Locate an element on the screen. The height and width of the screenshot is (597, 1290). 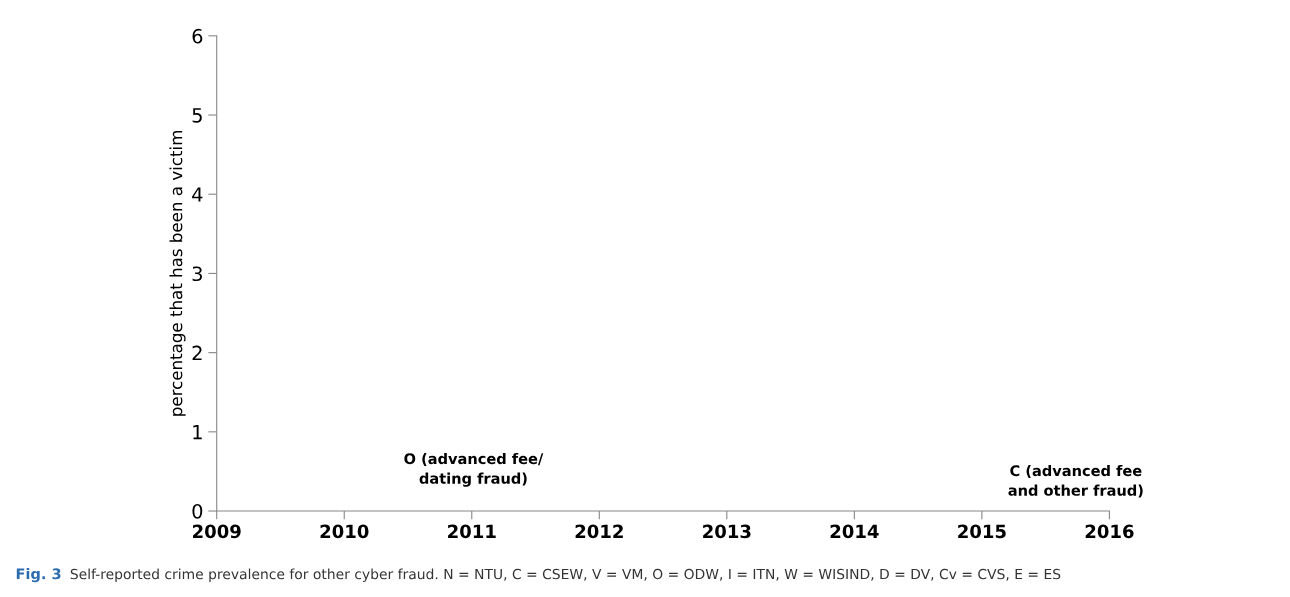
y-tick-label: 3 is located at coordinates (197, 274).